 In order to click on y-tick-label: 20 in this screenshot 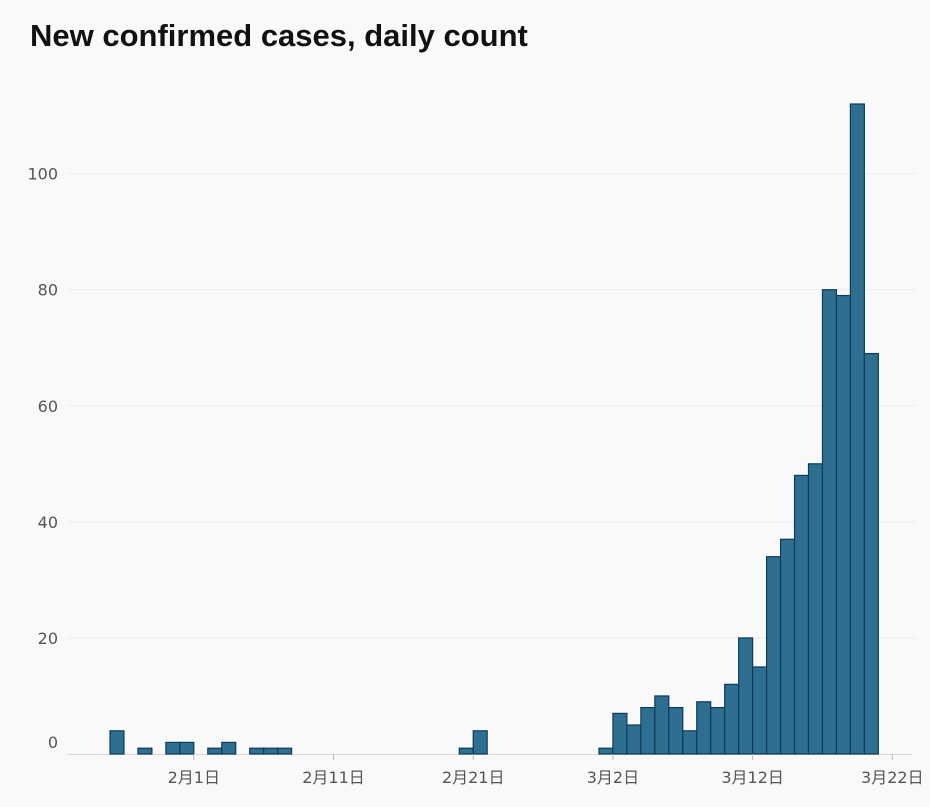, I will do `click(48, 638)`.